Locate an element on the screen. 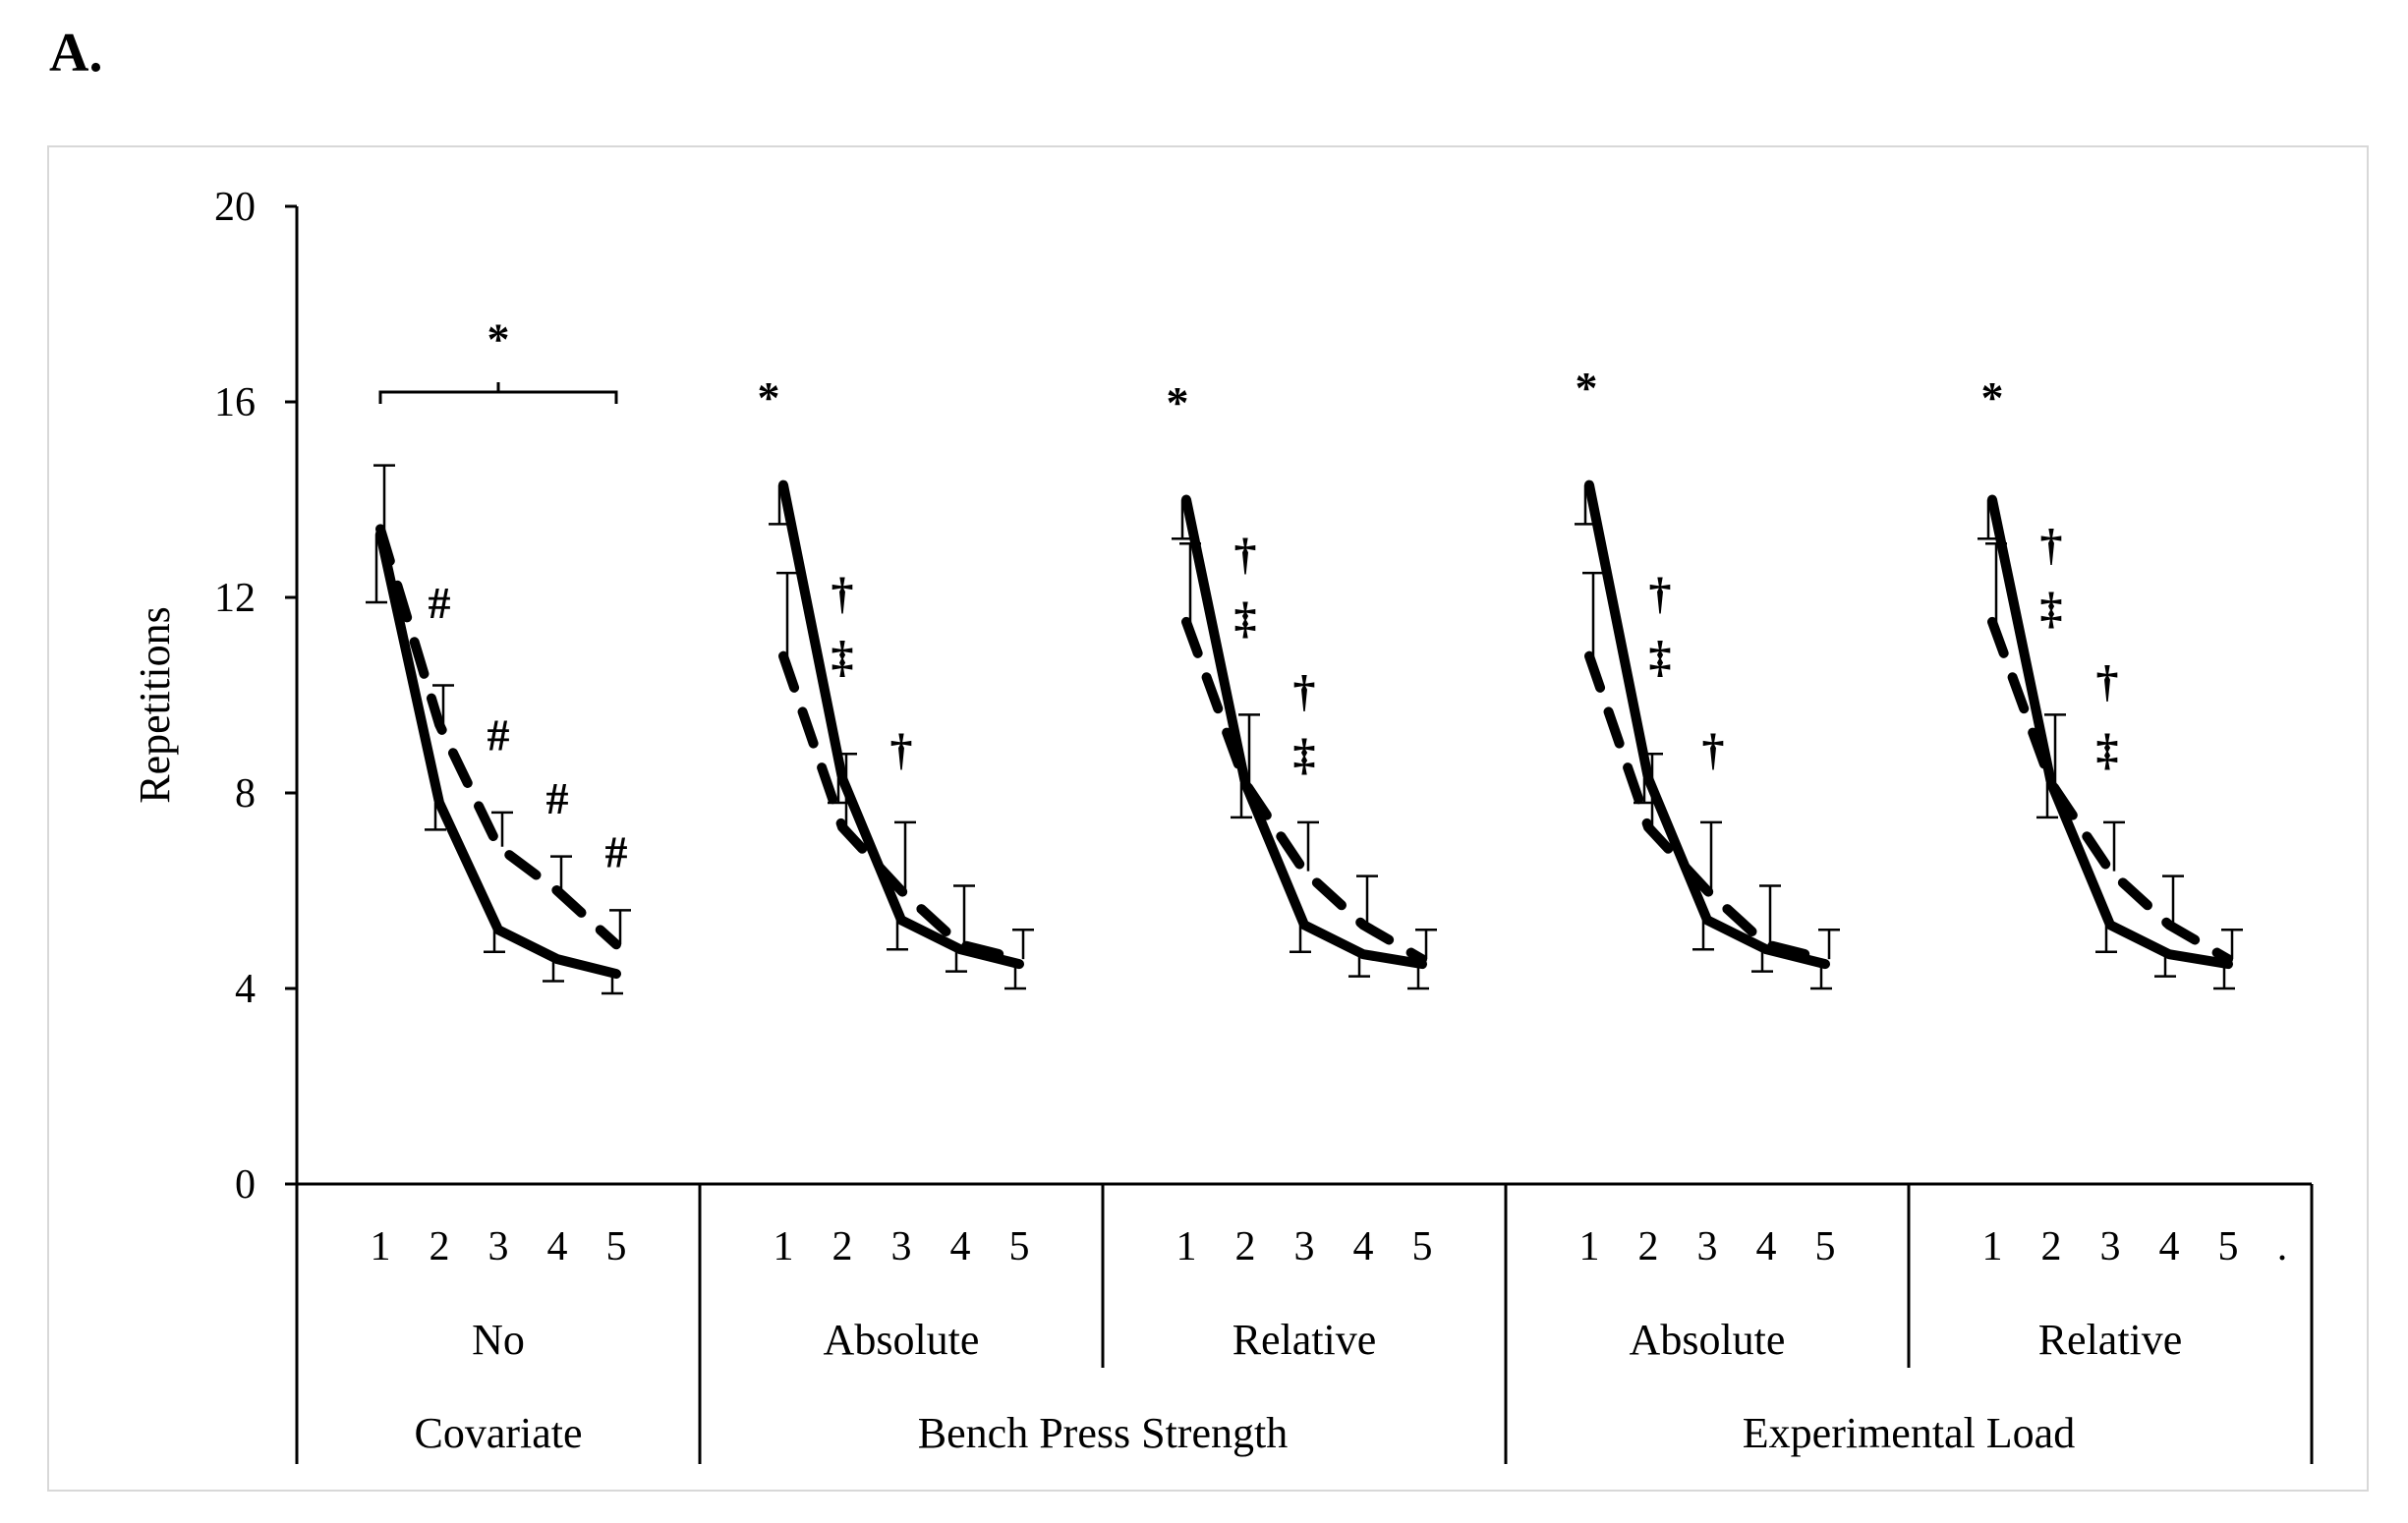 The height and width of the screenshot is (1523, 2408). group-label-level2: Covariate is located at coordinates (498, 1433).